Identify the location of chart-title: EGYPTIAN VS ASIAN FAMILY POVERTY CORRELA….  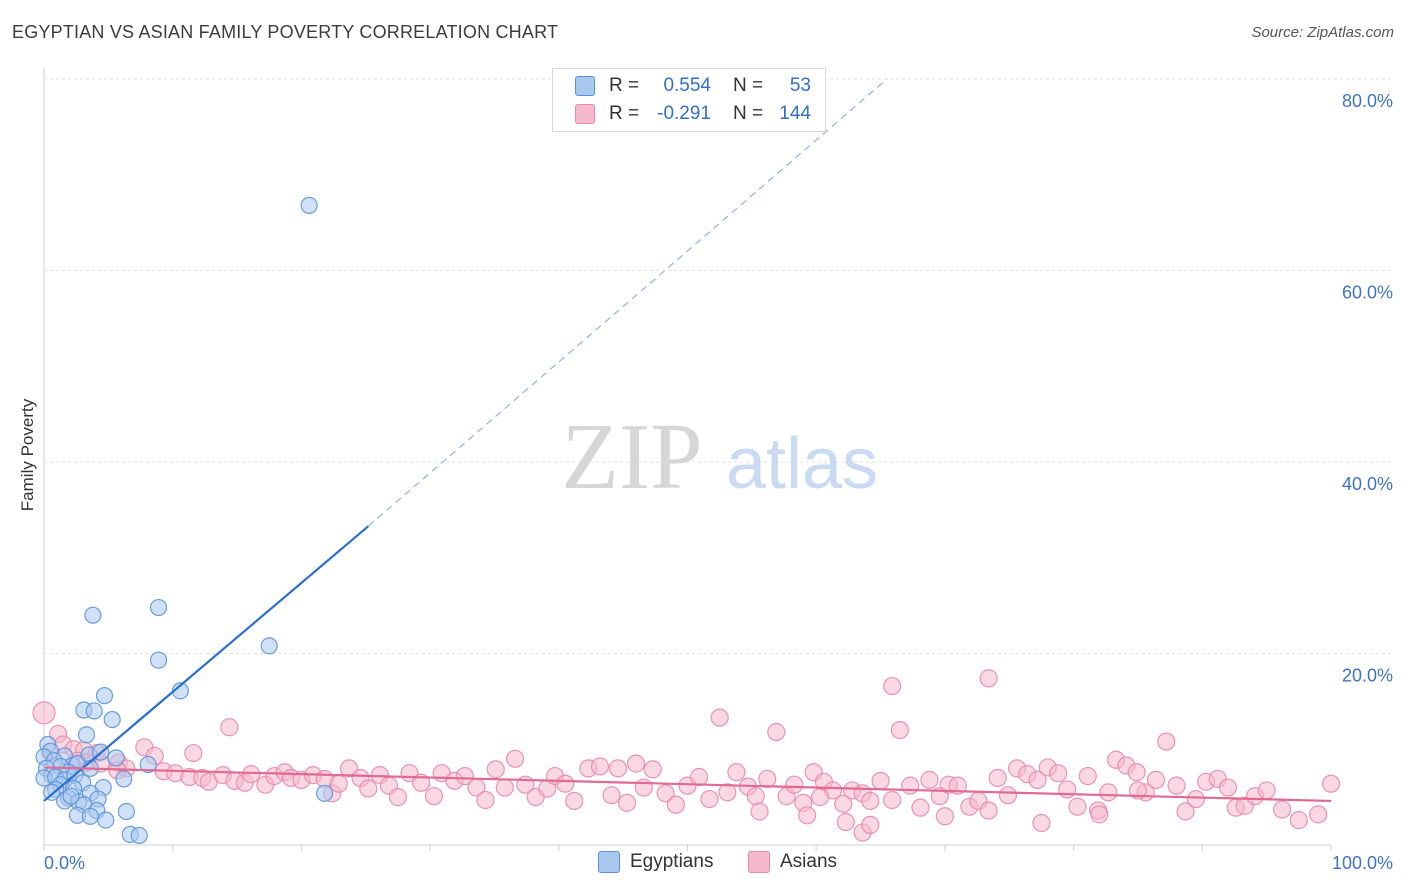
(285, 32).